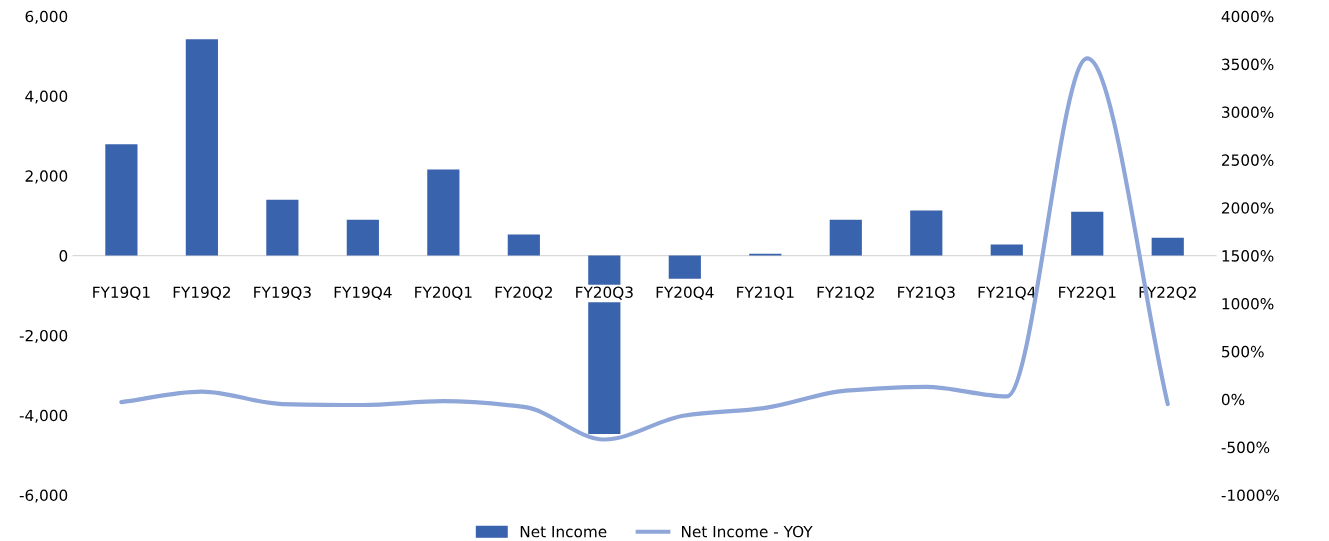 This screenshot has width=1329, height=541. Describe the element at coordinates (43, 336) in the screenshot. I see `y-tick-label: -2,000` at that location.